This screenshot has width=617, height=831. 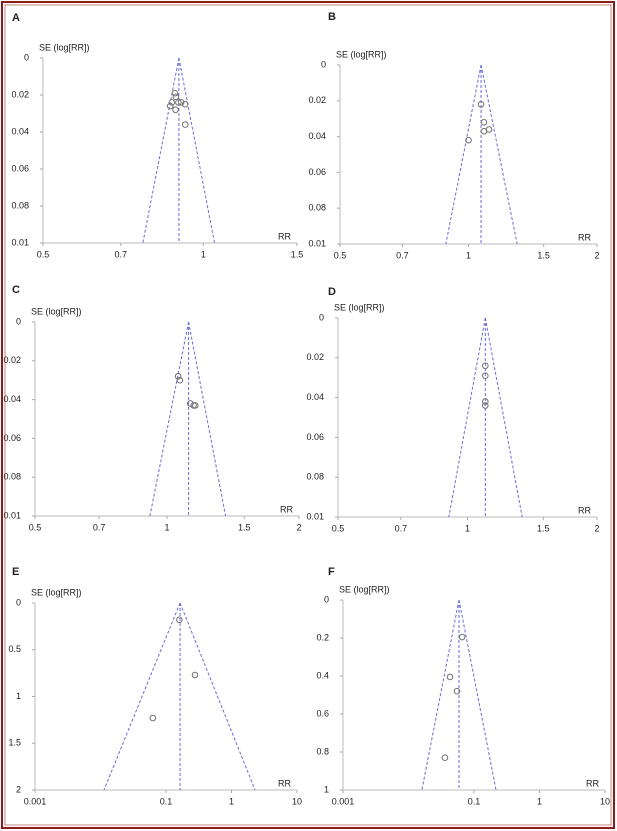 I want to click on y-tick-label: 1, so click(x=326, y=789).